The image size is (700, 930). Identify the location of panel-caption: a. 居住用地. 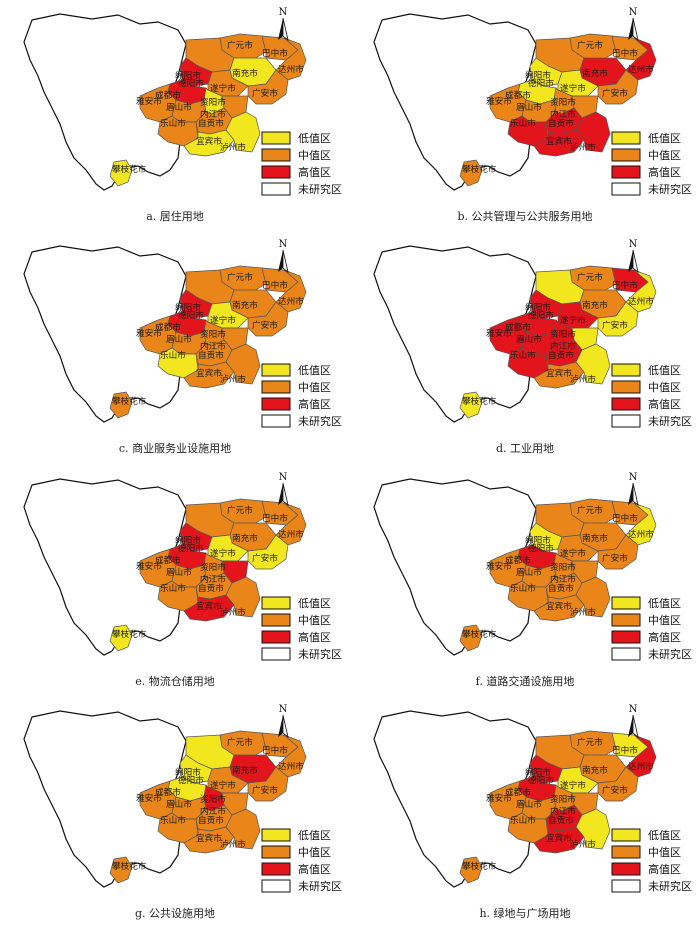
(175, 216).